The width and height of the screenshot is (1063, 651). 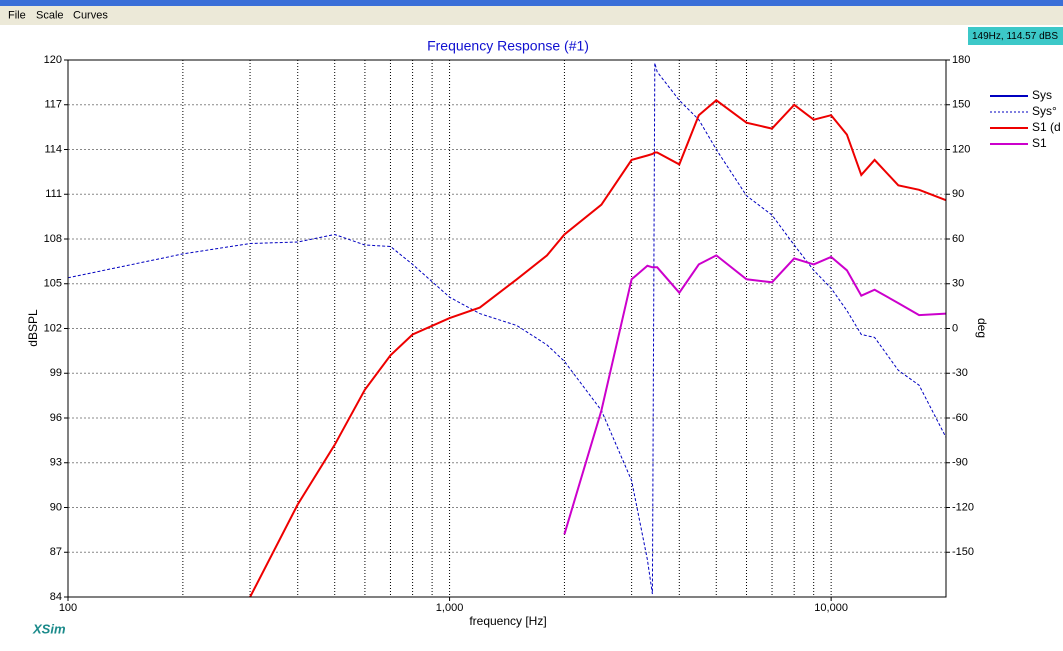 I want to click on y2-tick-label: 0, so click(x=955, y=328).